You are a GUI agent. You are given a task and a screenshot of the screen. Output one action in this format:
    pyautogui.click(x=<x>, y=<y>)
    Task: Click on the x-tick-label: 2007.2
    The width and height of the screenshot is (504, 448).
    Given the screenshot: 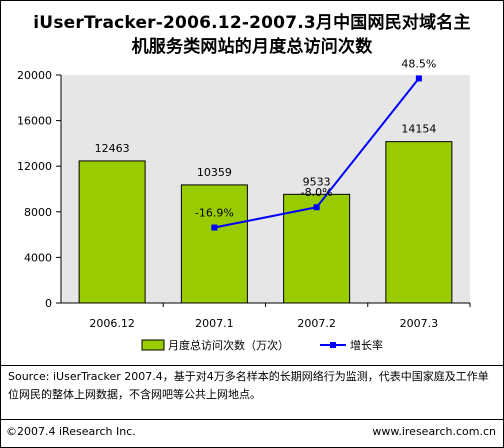 What is the action you would take?
    pyautogui.click(x=316, y=323)
    